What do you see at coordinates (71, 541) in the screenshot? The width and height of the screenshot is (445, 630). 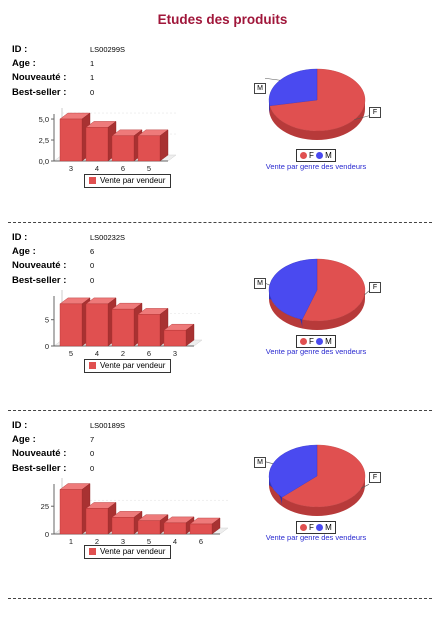 I see `x-tick-label: 1` at bounding box center [71, 541].